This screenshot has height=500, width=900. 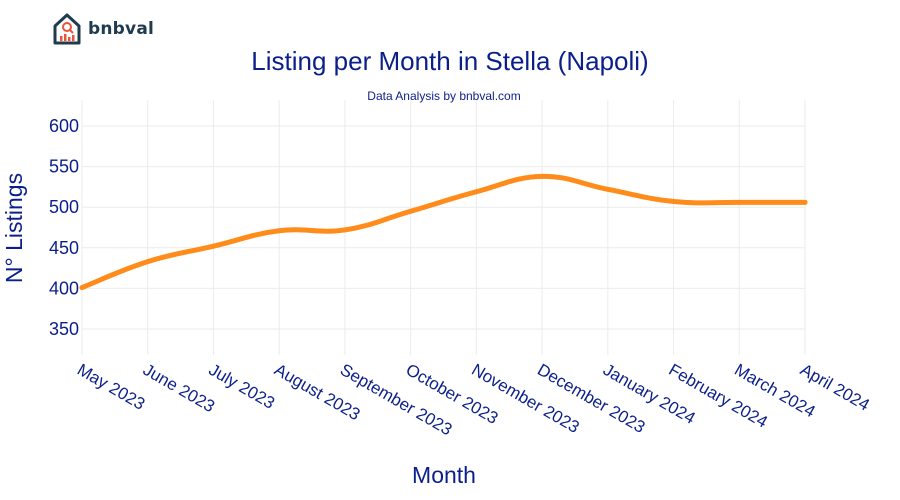 I want to click on x-tick-label: June 2023, so click(x=179, y=388).